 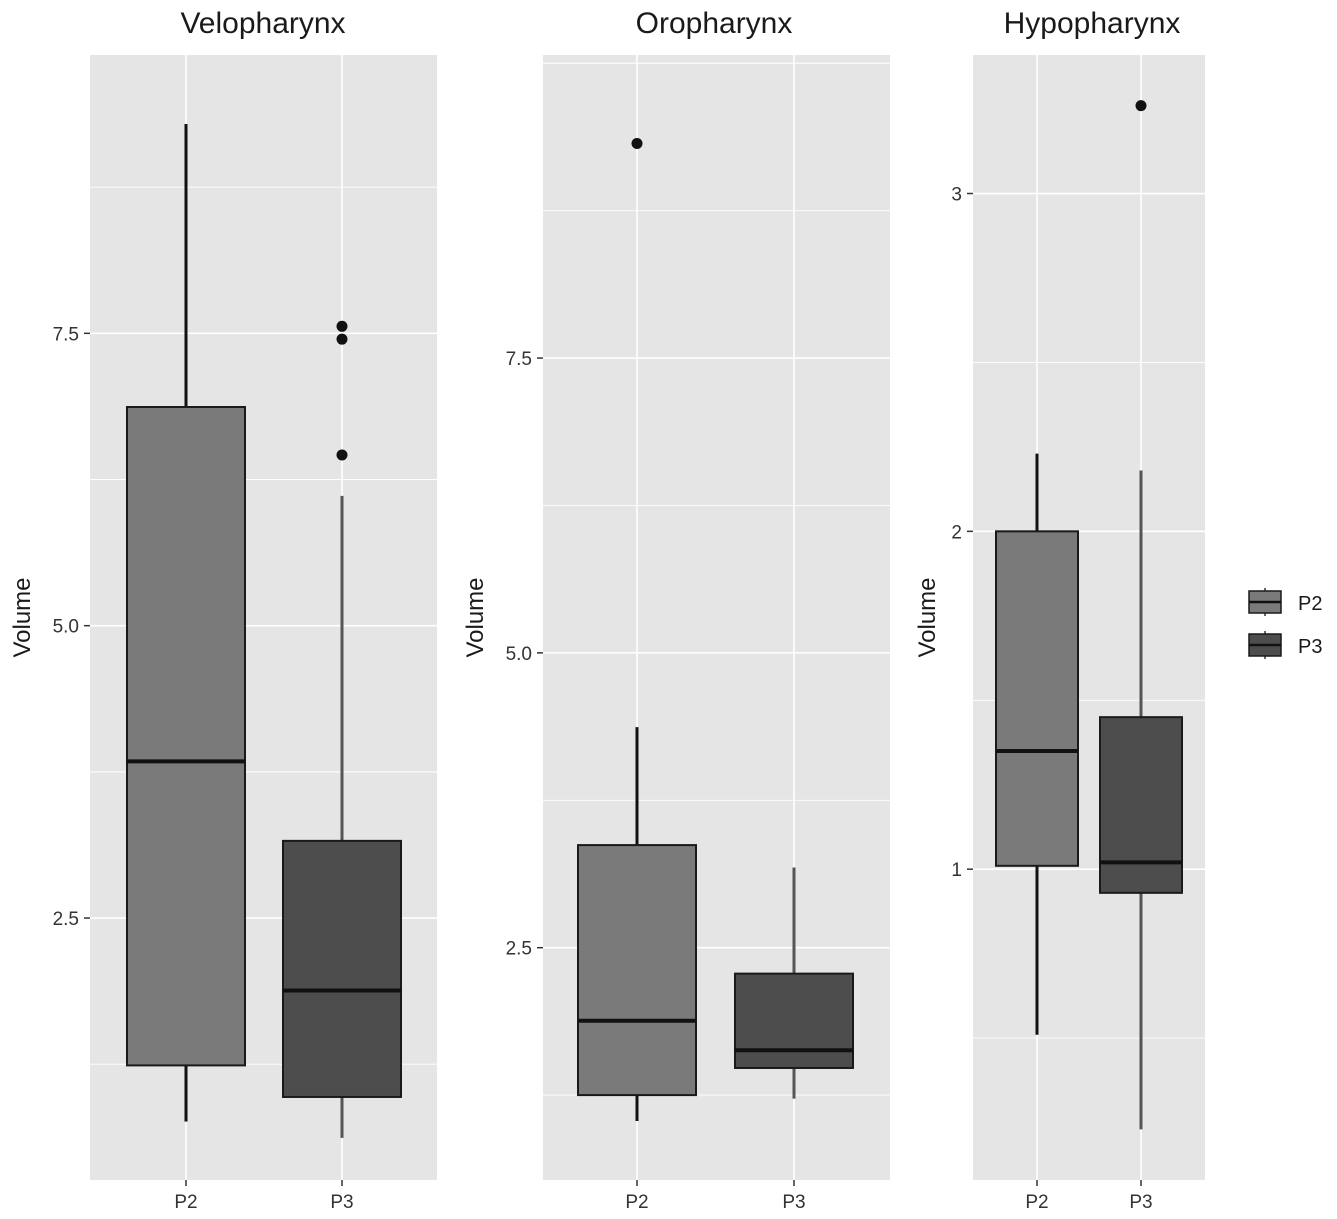 I want to click on legend-label: P3, so click(x=1310, y=647).